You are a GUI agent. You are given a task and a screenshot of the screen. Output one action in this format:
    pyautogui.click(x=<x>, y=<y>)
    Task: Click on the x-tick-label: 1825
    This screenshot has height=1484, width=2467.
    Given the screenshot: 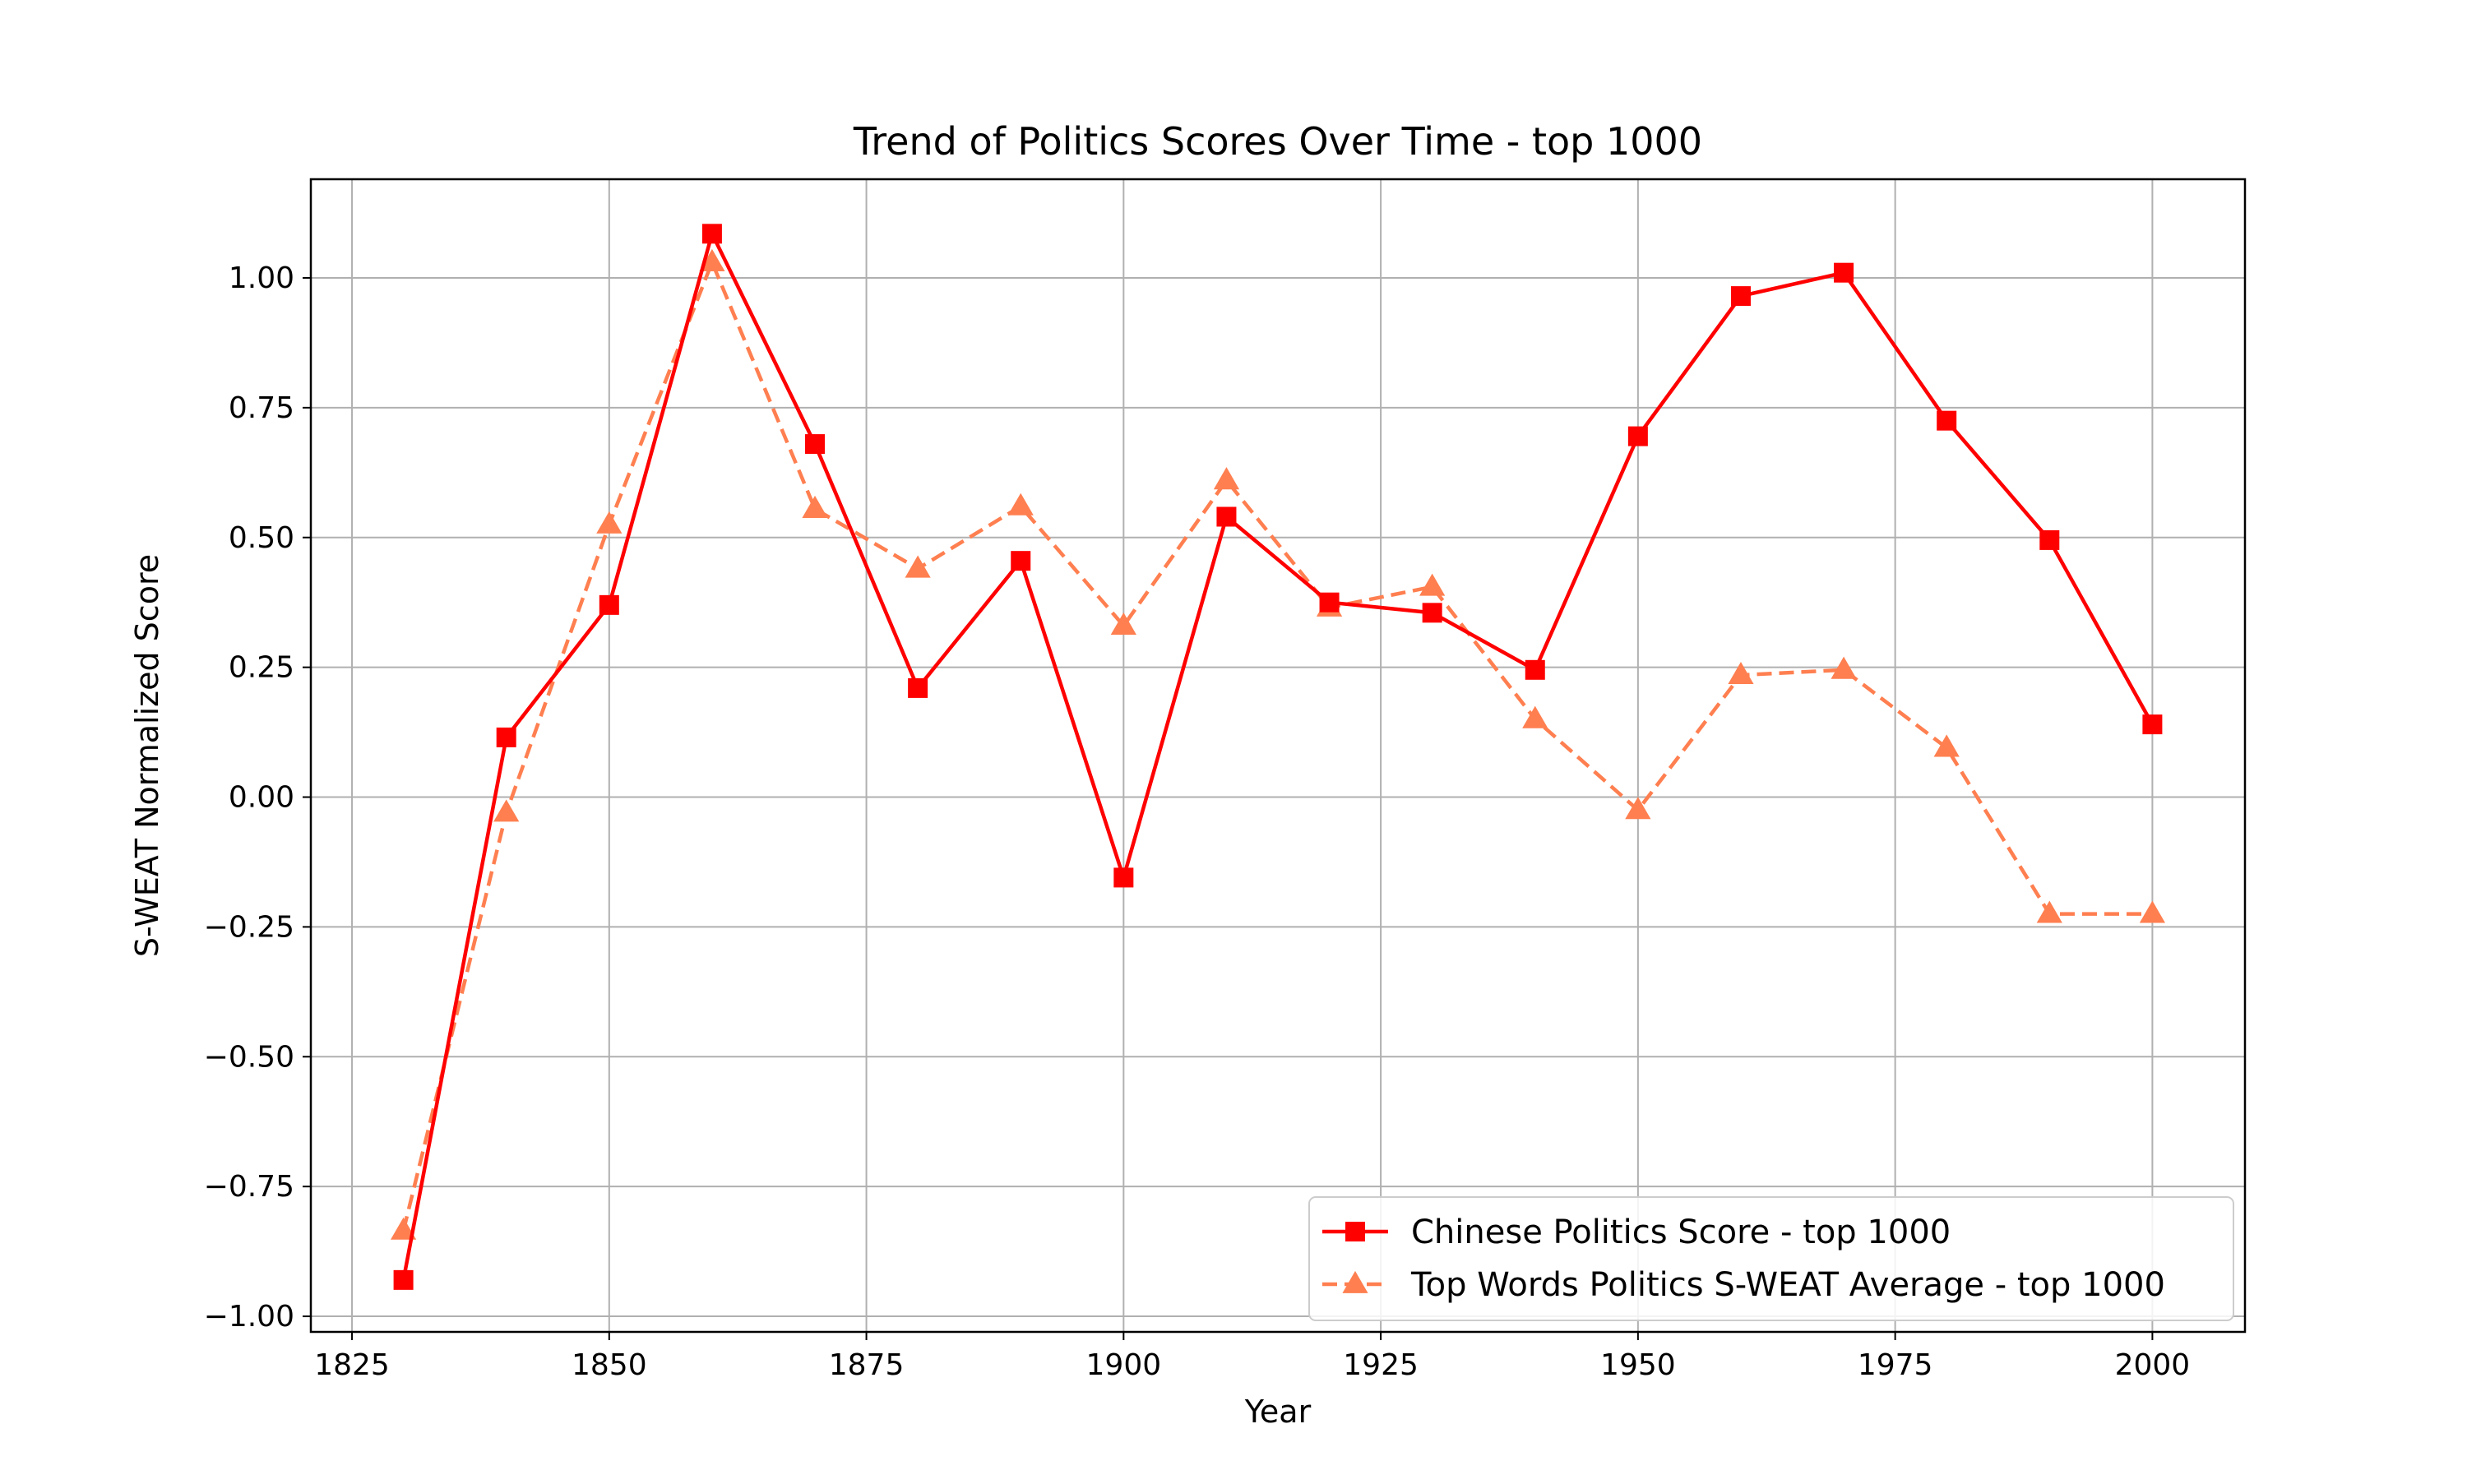 What is the action you would take?
    pyautogui.click(x=352, y=1365)
    